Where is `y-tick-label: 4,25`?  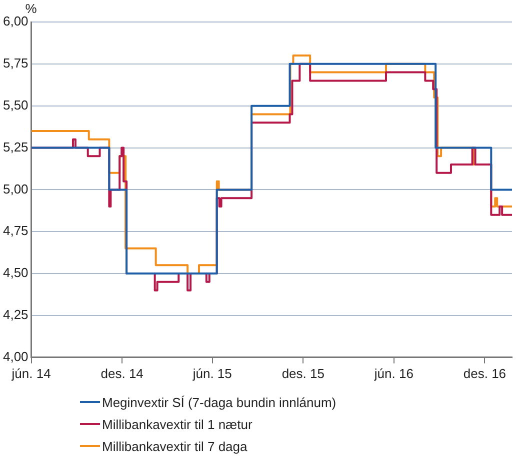 y-tick-label: 4,25 is located at coordinates (15, 314).